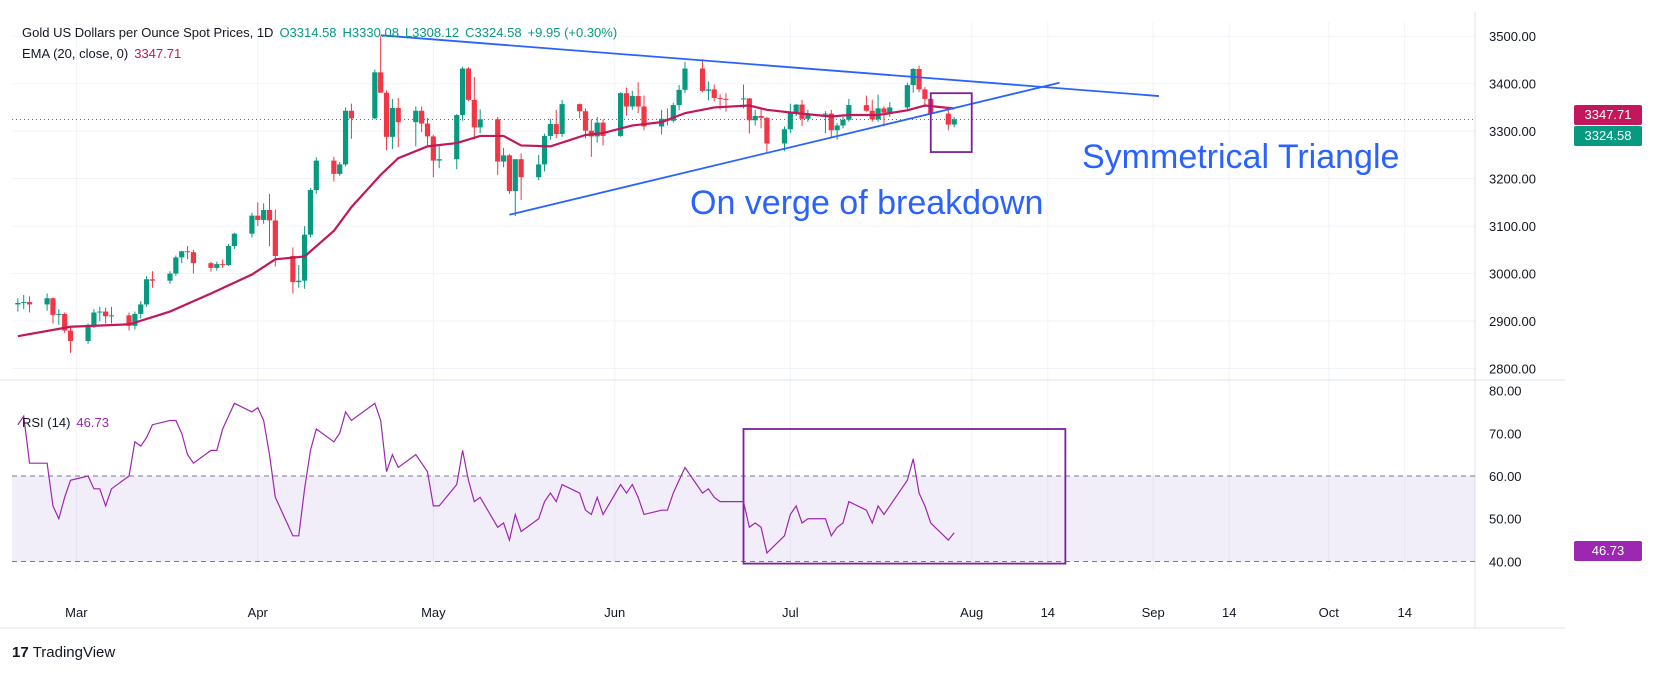 The image size is (1656, 675). Describe the element at coordinates (1505, 391) in the screenshot. I see `rsi-tick-label: 80.00` at that location.